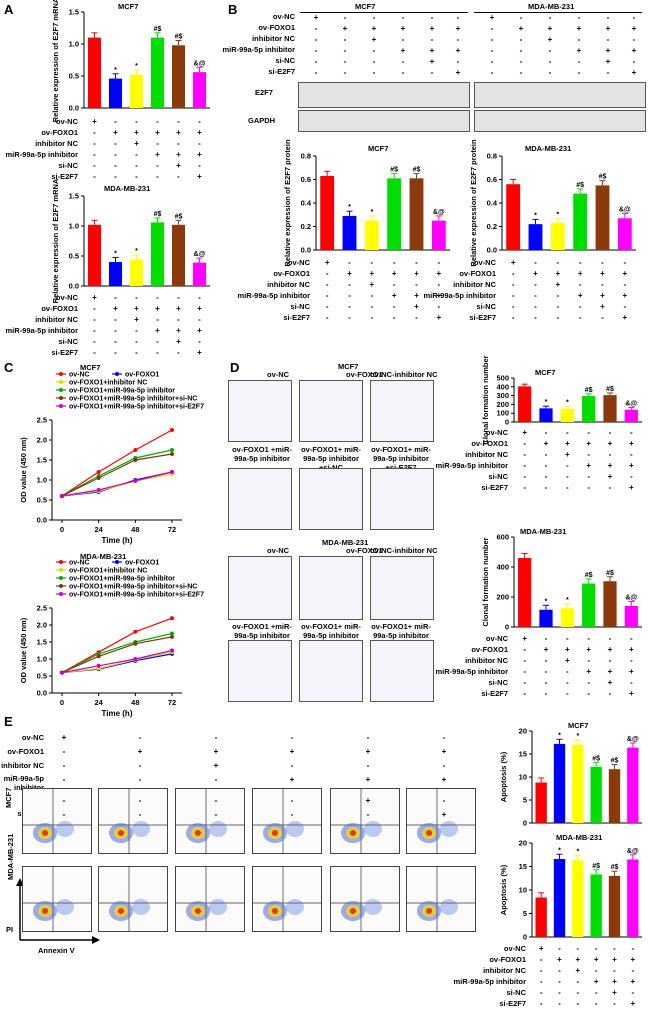 The width and height of the screenshot is (649, 1015). What do you see at coordinates (117, 540) in the screenshot?
I see `x-axis-label: Time (h)` at bounding box center [117, 540].